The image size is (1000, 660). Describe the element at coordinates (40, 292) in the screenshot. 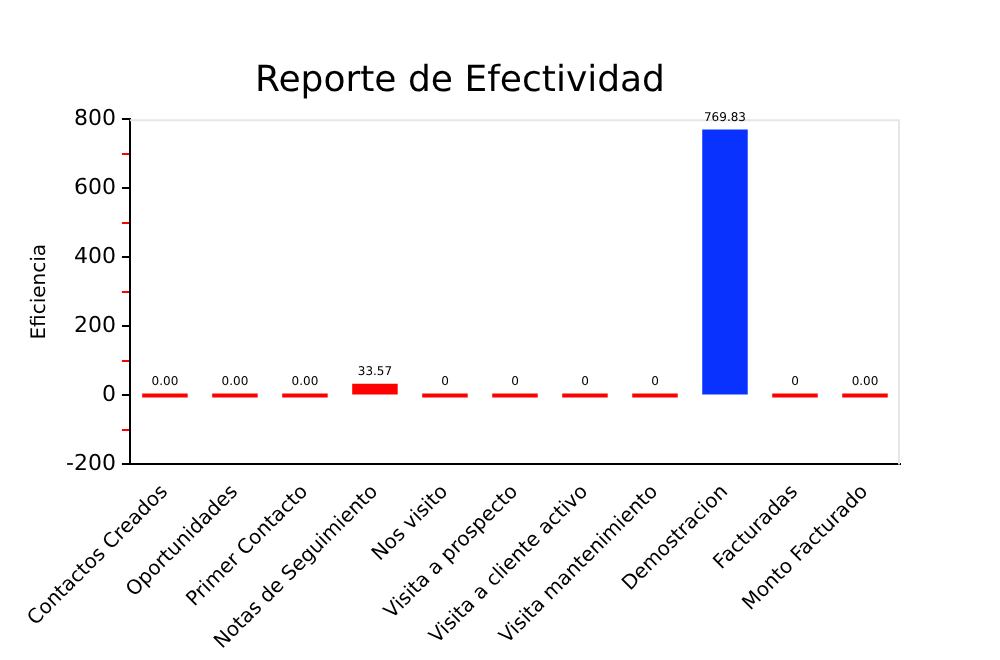

I see `y-axis-title: Eficiencia` at that location.